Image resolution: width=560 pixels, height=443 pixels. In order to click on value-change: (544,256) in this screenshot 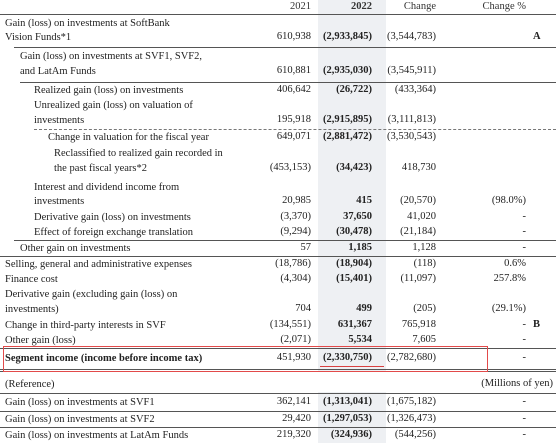, I will do `click(415, 434)`.